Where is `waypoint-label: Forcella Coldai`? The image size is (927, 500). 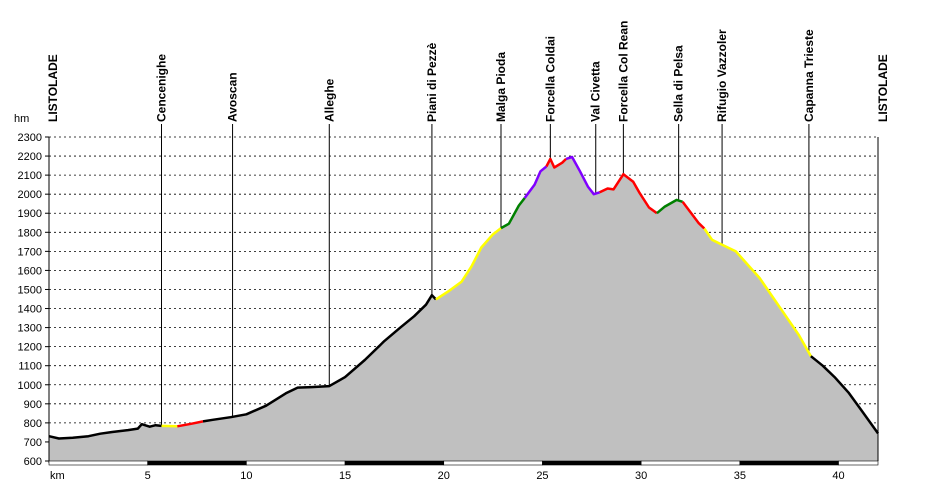
waypoint-label: Forcella Coldai is located at coordinates (550, 79).